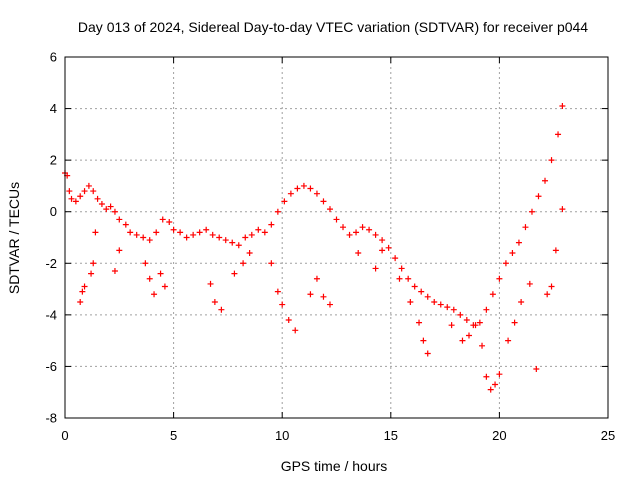 The height and width of the screenshot is (480, 640). I want to click on y-tick-label: 0, so click(53, 211).